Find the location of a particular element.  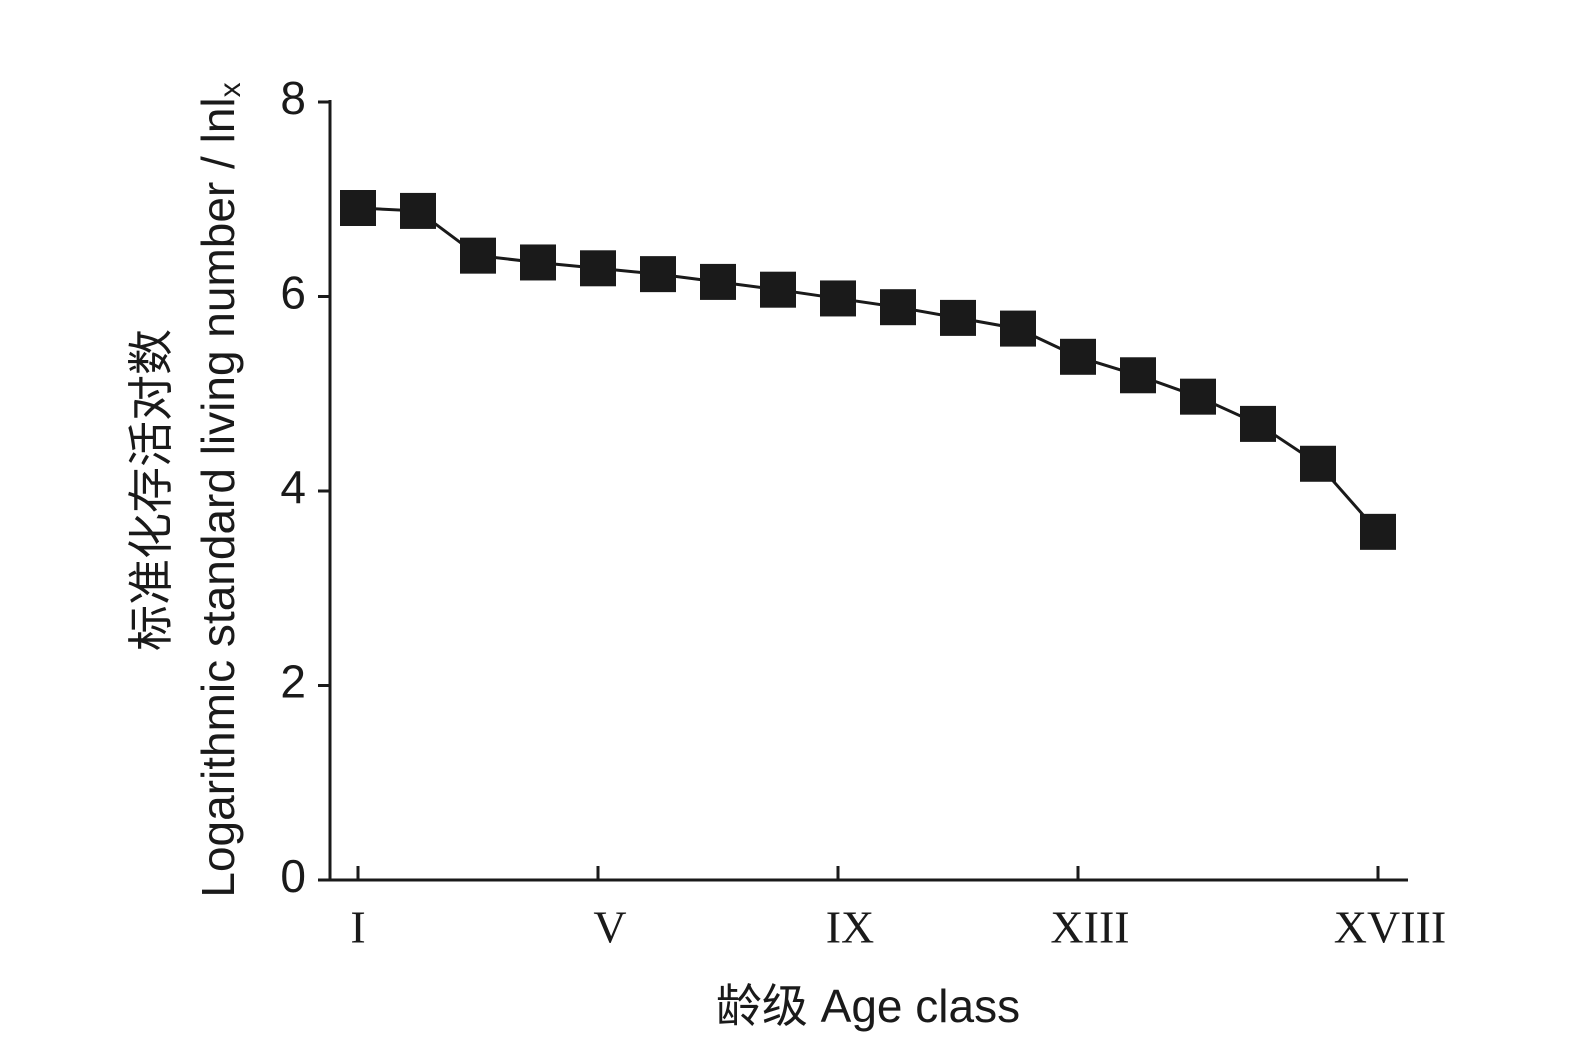

x-tick-label: IX is located at coordinates (850, 927).